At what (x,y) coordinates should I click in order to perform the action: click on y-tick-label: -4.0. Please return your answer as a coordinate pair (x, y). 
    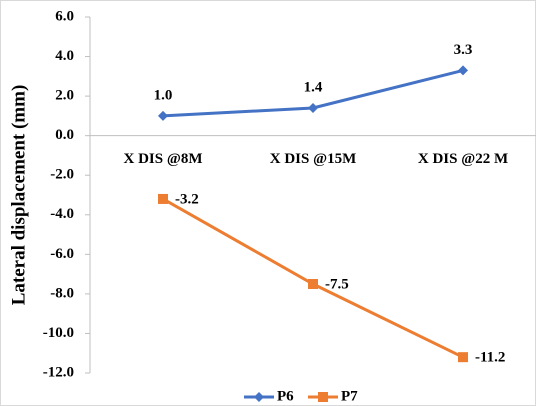
    Looking at the image, I should click on (62, 214).